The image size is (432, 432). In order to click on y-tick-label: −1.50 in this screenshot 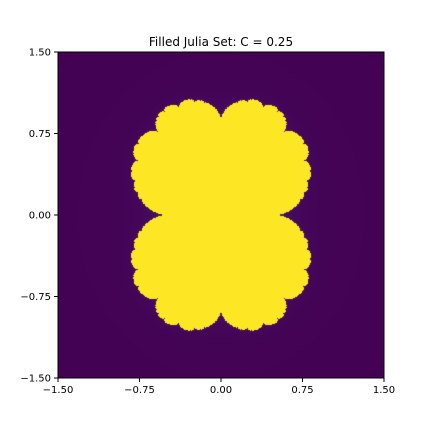, I will do `click(35, 379)`.